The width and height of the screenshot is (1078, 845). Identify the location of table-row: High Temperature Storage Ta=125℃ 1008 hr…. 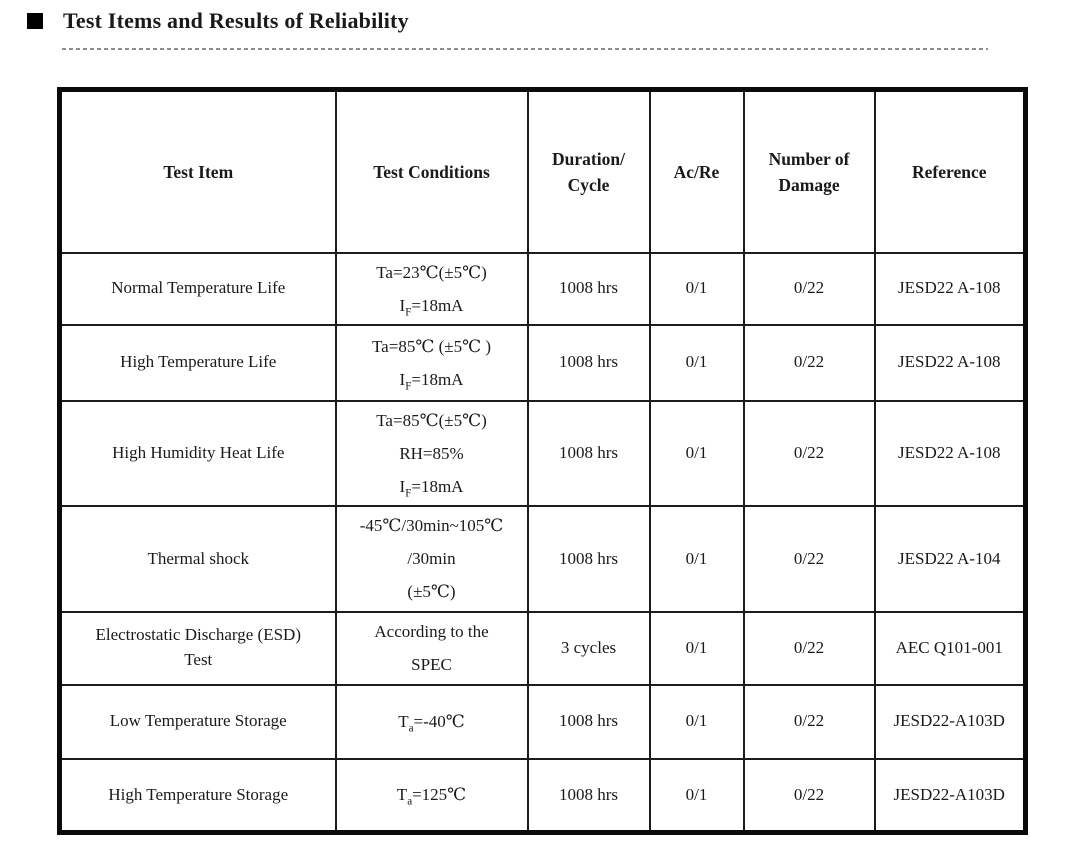
(542, 795).